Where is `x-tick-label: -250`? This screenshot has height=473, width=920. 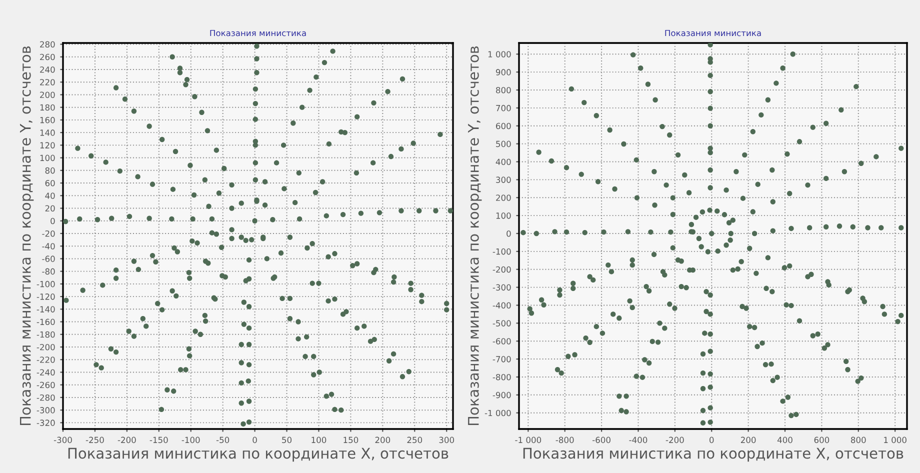 x-tick-label: -250 is located at coordinates (95, 440).